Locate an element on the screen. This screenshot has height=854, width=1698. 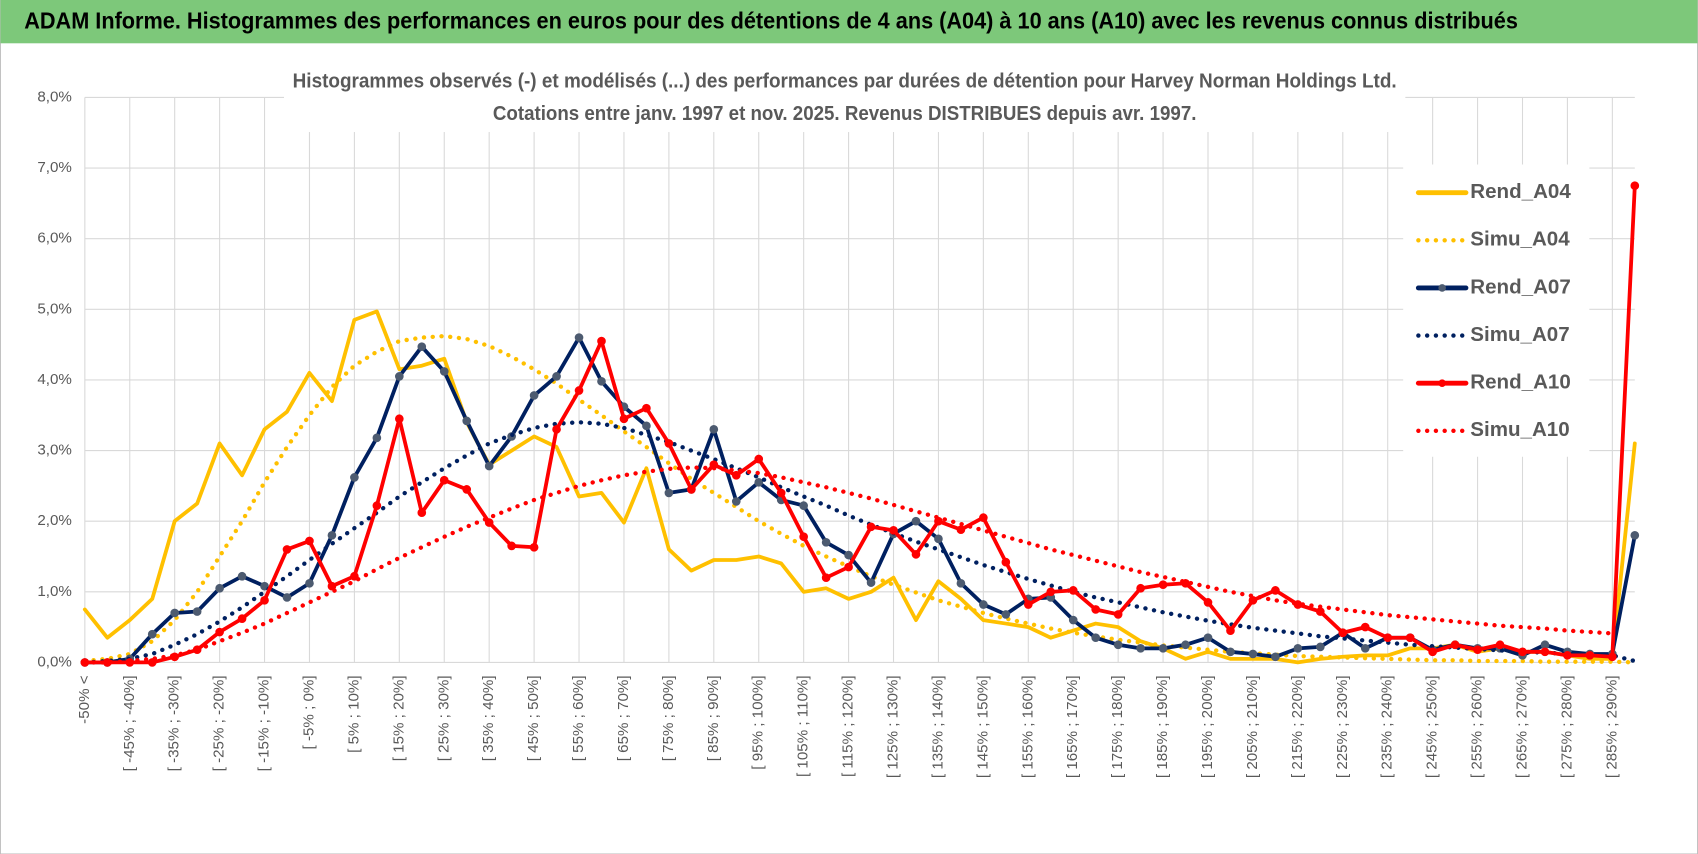
x-tick-label: [ 145% ; 150%] is located at coordinates (982, 726).